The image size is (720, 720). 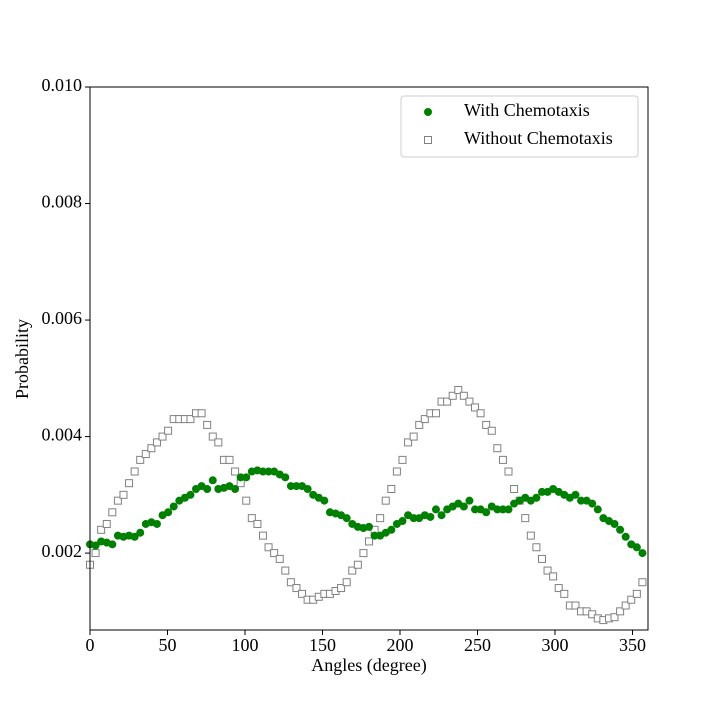 What do you see at coordinates (245, 645) in the screenshot?
I see `x-tick-label: 100` at bounding box center [245, 645].